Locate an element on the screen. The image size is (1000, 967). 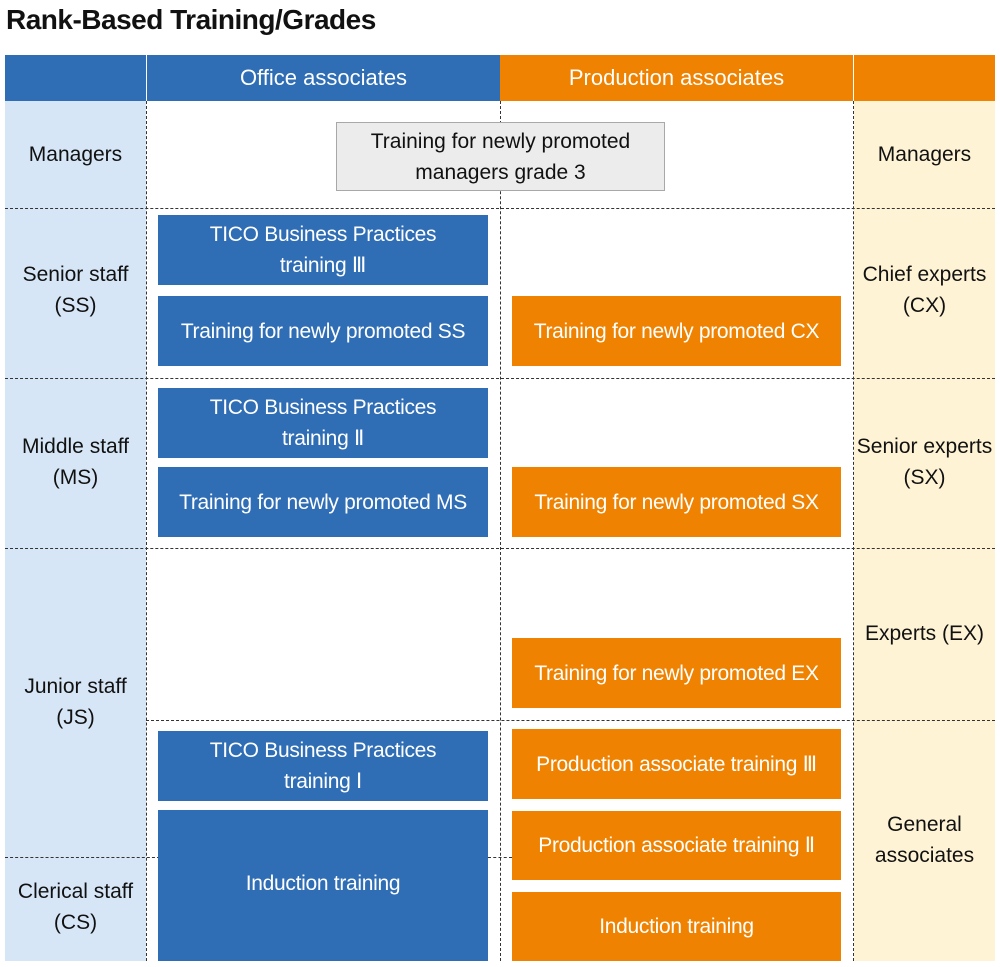
training-label: Production associate training Ⅲ is located at coordinates (676, 764).